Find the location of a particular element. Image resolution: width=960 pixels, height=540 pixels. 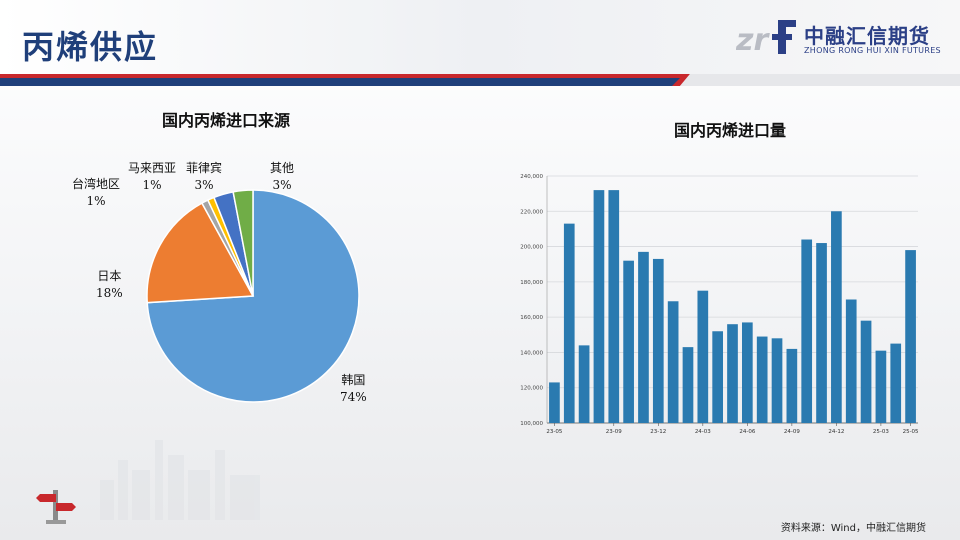

pie-label-name: 台湾地区 is located at coordinates (96, 184).